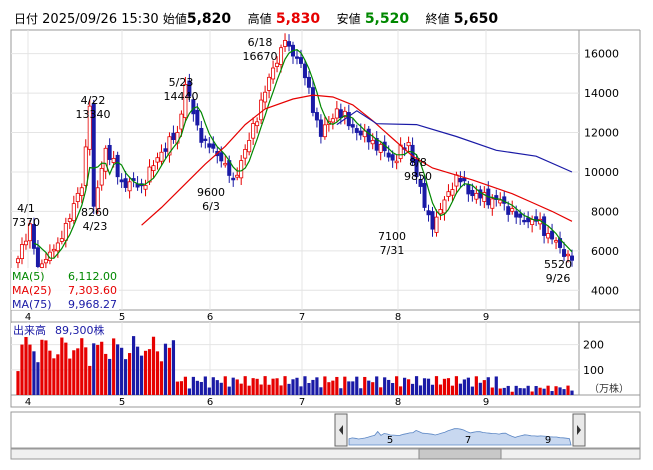 Image resolution: width=653 pixels, height=470 pixels. I want to click on range-navigator: 5 7 9, so click(325, 435).